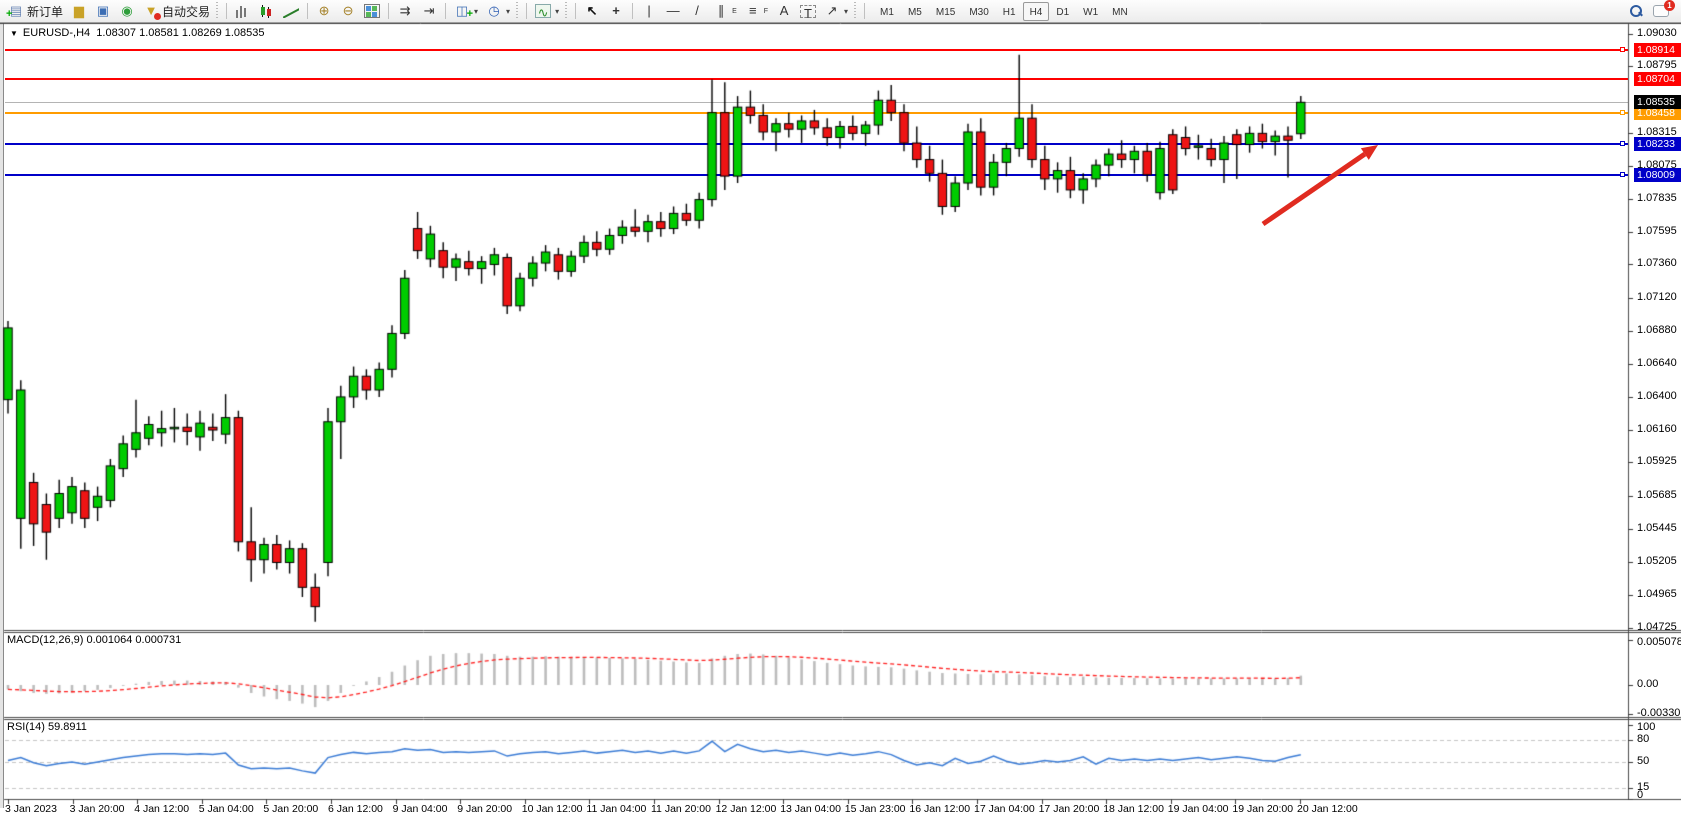  What do you see at coordinates (832, 10) in the screenshot?
I see `arrows-icon: ↗` at bounding box center [832, 10].